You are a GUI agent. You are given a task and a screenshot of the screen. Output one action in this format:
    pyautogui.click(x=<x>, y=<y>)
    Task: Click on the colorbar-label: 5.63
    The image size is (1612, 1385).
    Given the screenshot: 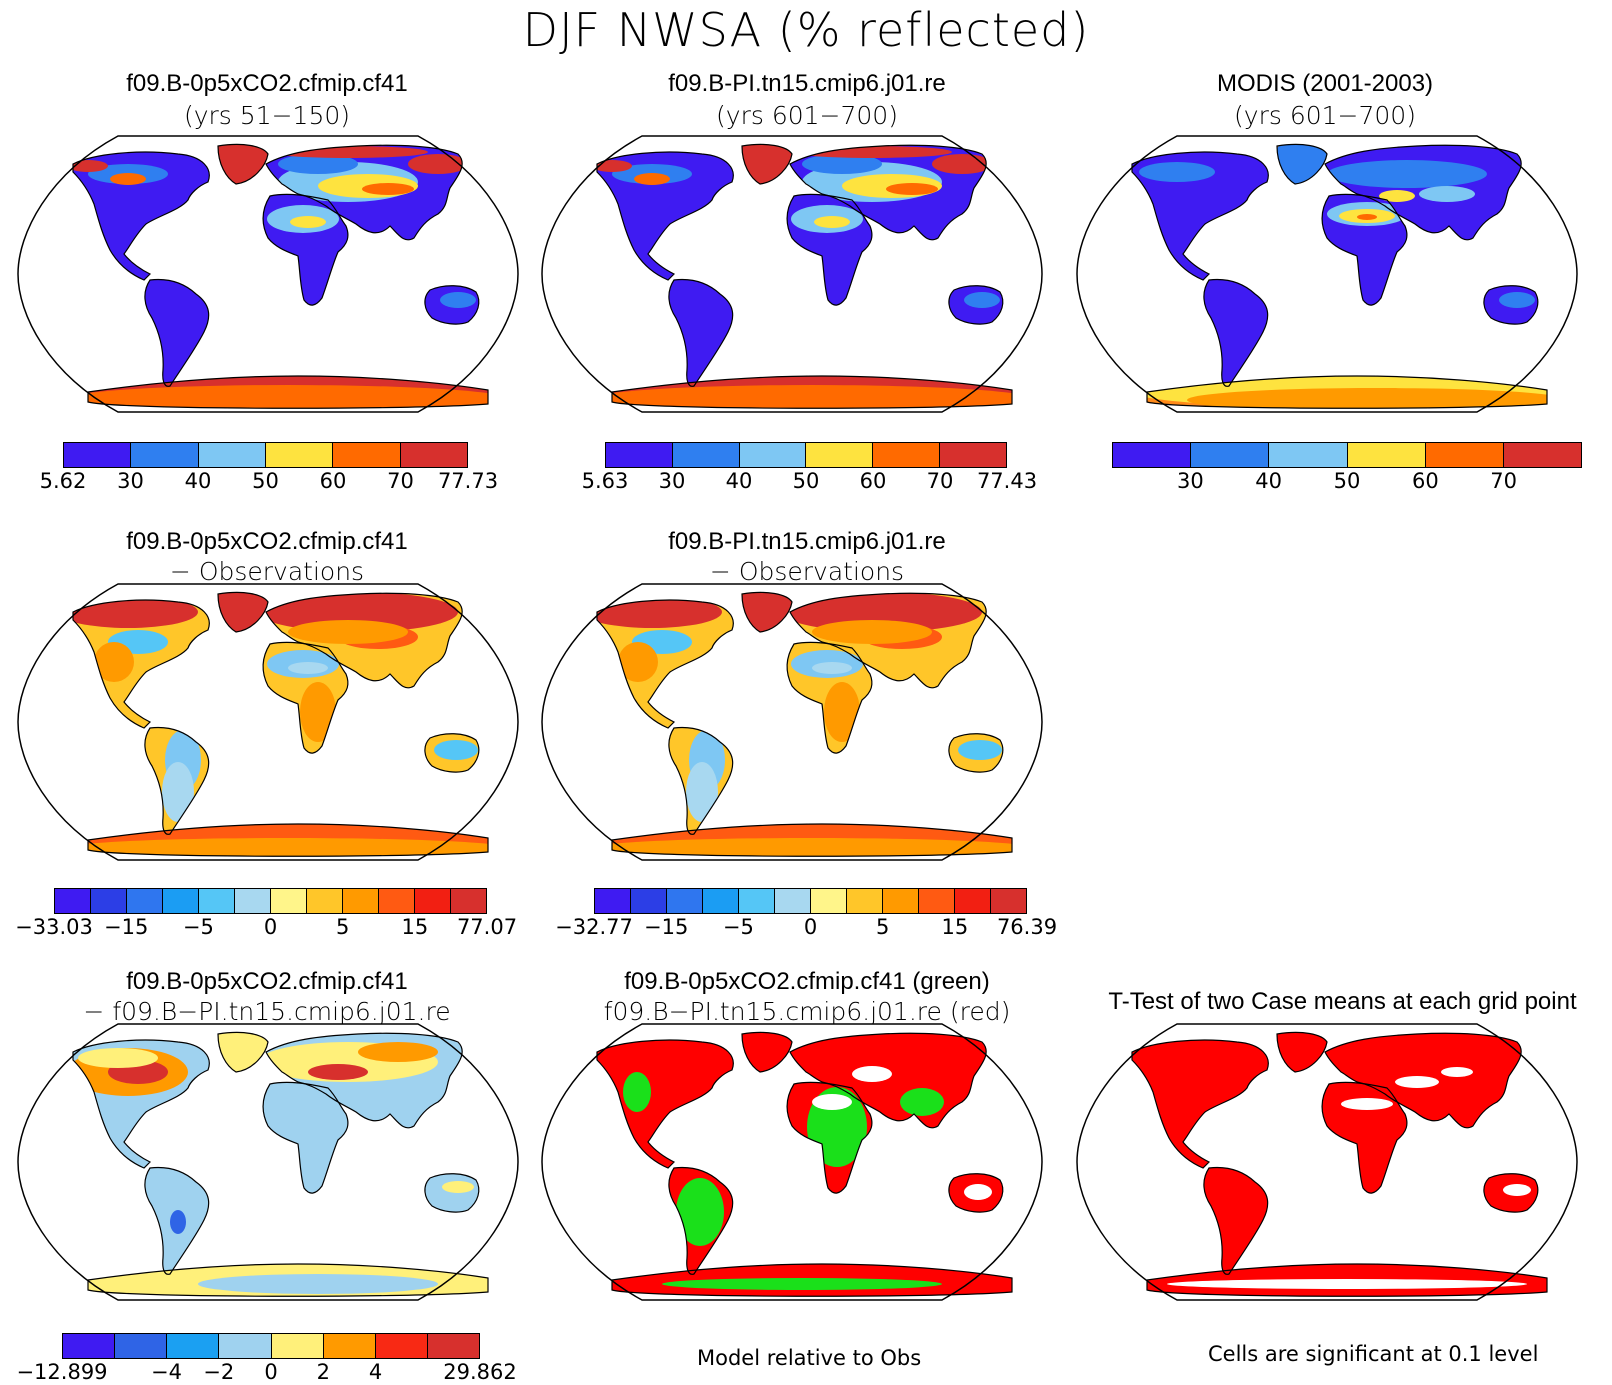 What is the action you would take?
    pyautogui.click(x=605, y=481)
    